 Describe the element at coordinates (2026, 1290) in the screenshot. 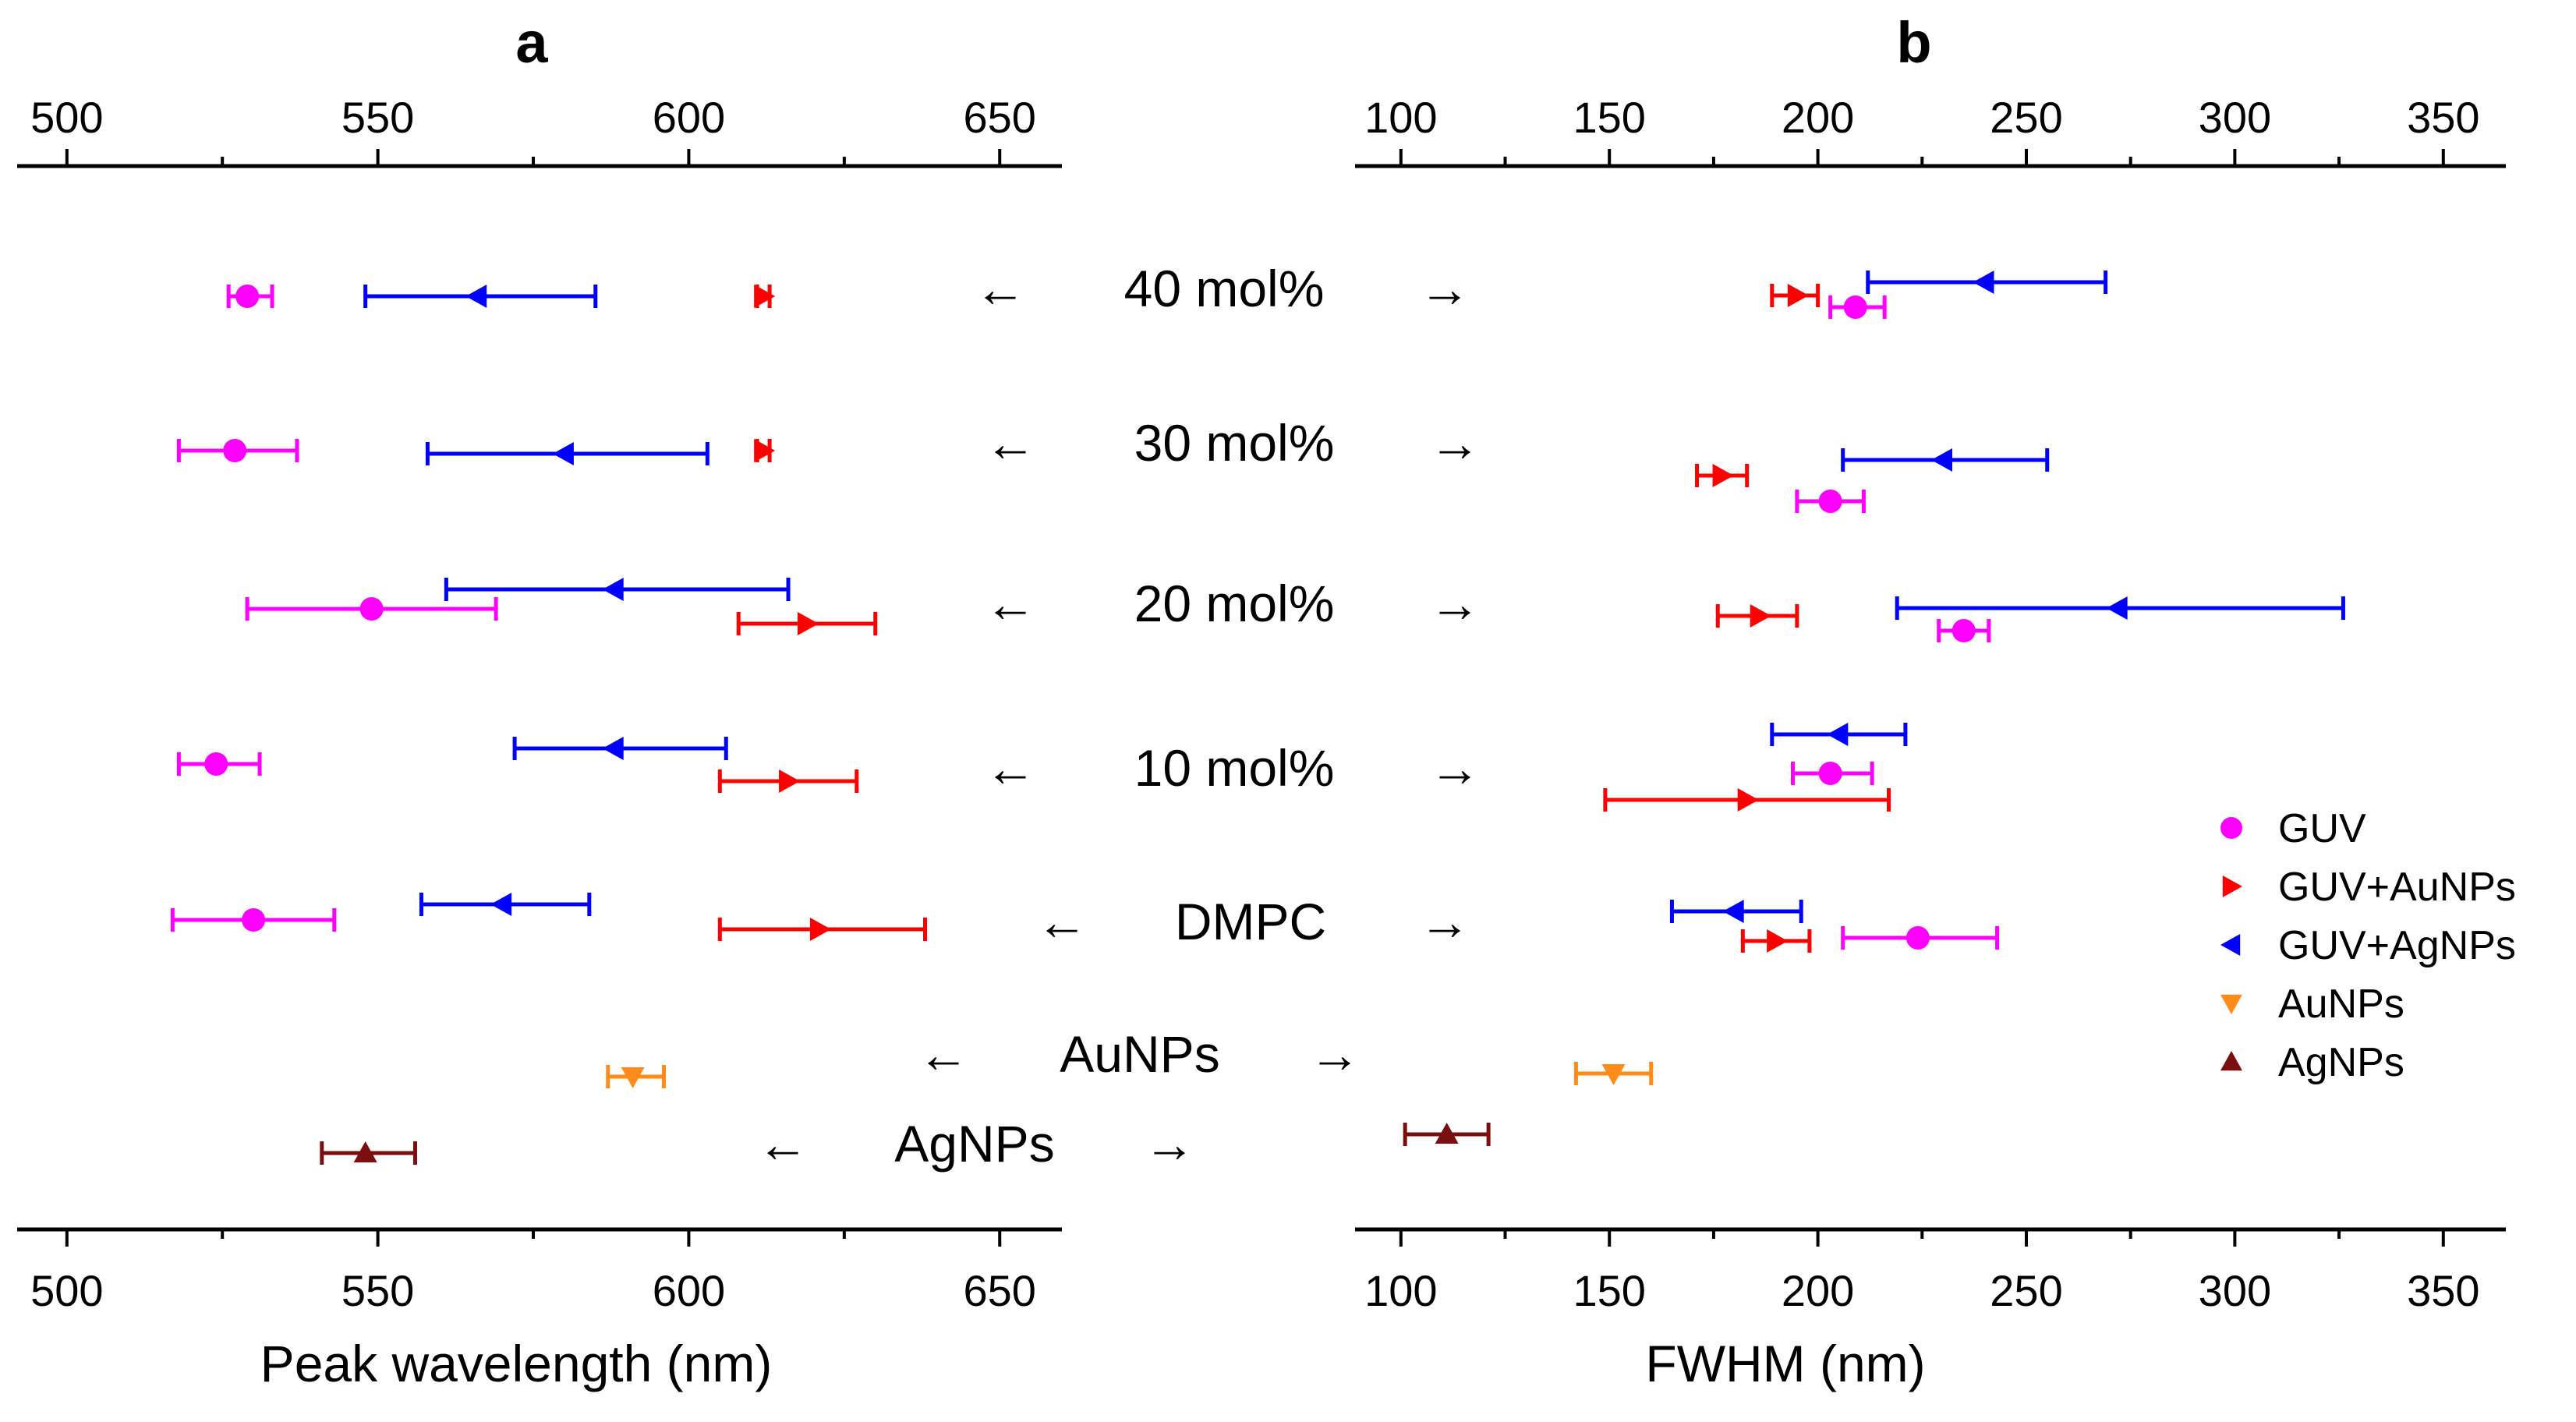

I see `panel-b-bottom-tick-label-250: 250` at that location.